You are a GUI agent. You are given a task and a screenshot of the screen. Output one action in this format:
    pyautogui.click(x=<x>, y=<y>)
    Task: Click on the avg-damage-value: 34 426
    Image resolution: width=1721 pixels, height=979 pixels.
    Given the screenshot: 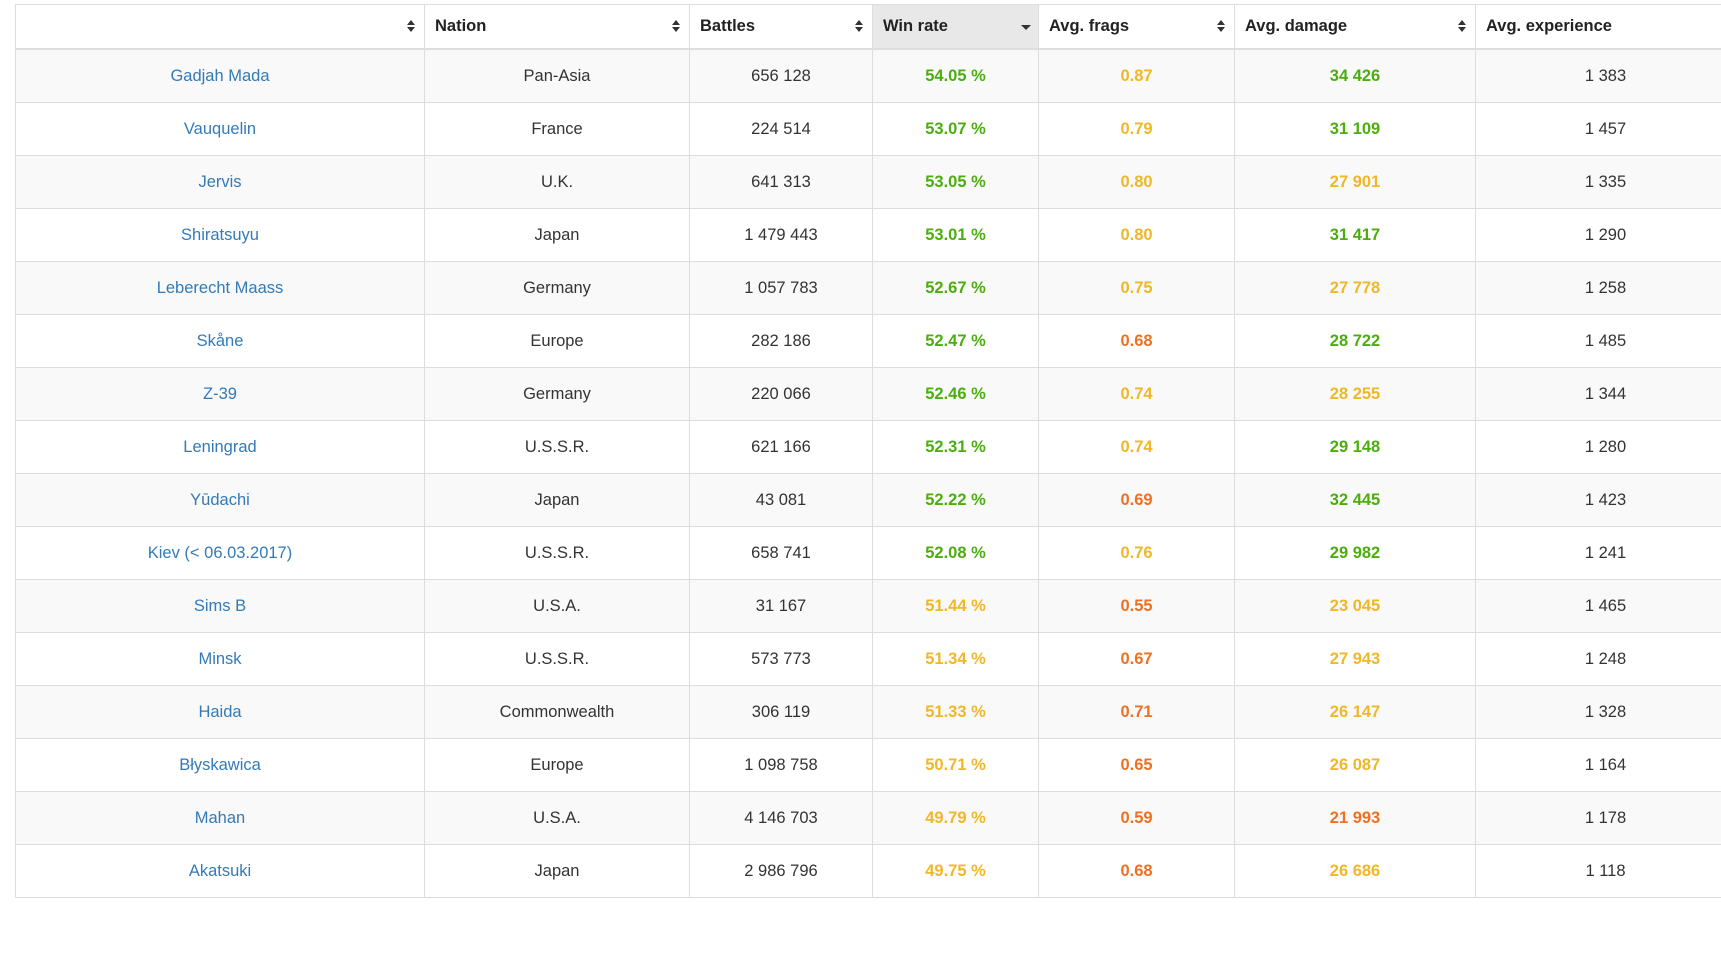 What is the action you would take?
    pyautogui.click(x=1355, y=75)
    